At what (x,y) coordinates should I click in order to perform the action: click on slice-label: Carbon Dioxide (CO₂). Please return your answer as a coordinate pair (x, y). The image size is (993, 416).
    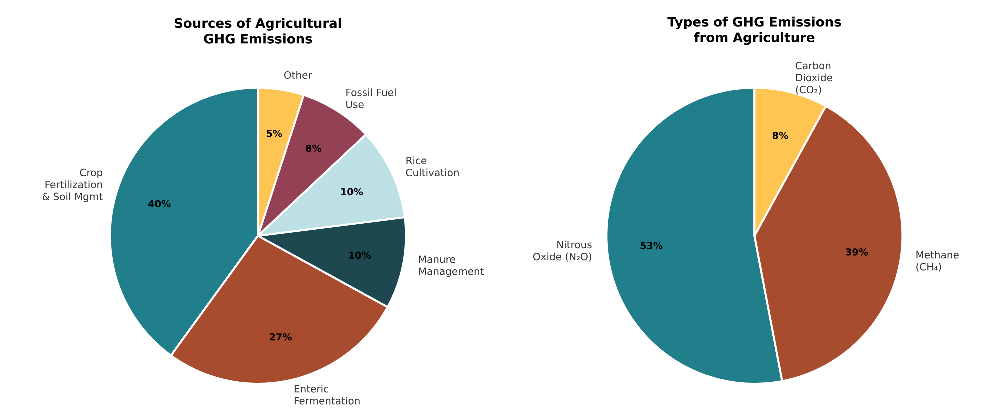
    Looking at the image, I should click on (814, 78).